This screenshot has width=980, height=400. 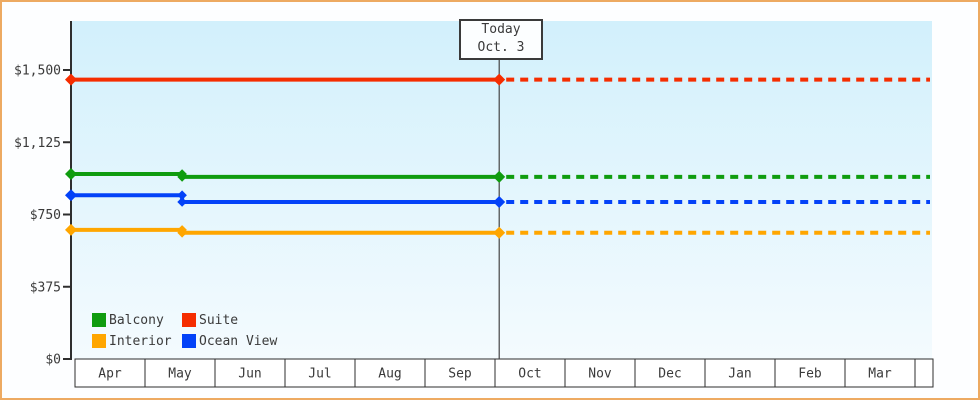 I want to click on legend-item-suite: Suite, so click(x=229, y=320).